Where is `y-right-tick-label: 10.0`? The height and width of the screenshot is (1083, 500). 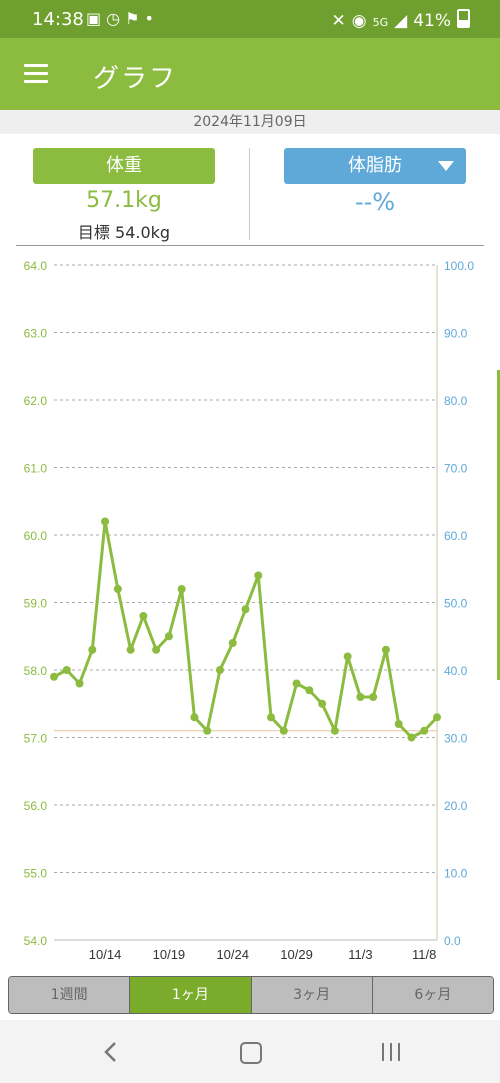
y-right-tick-label: 10.0 is located at coordinates (456, 874).